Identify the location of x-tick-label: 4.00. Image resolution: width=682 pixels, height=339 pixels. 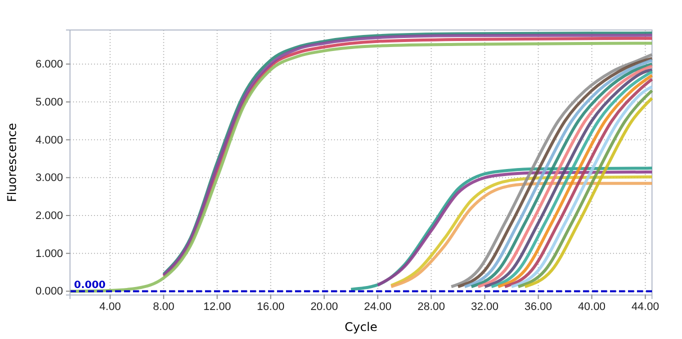
(110, 306).